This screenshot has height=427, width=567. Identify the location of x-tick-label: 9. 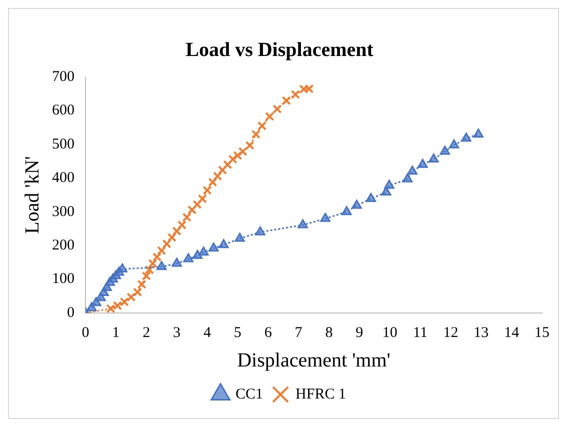
(360, 332).